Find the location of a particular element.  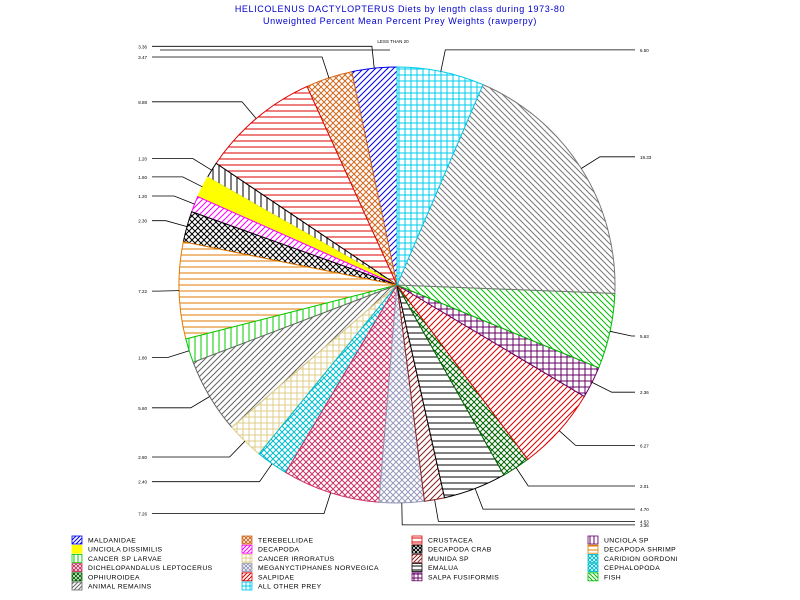

slice-value-label: 6.27 is located at coordinates (644, 445).